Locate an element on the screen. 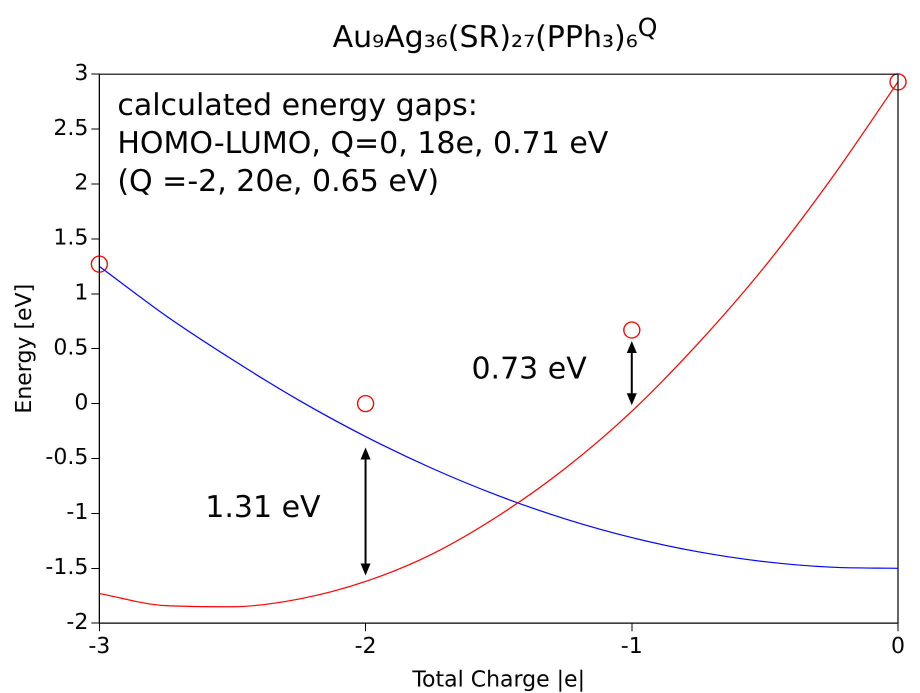 This screenshot has width=920, height=693. y-tick-label: 0 is located at coordinates (81, 403).